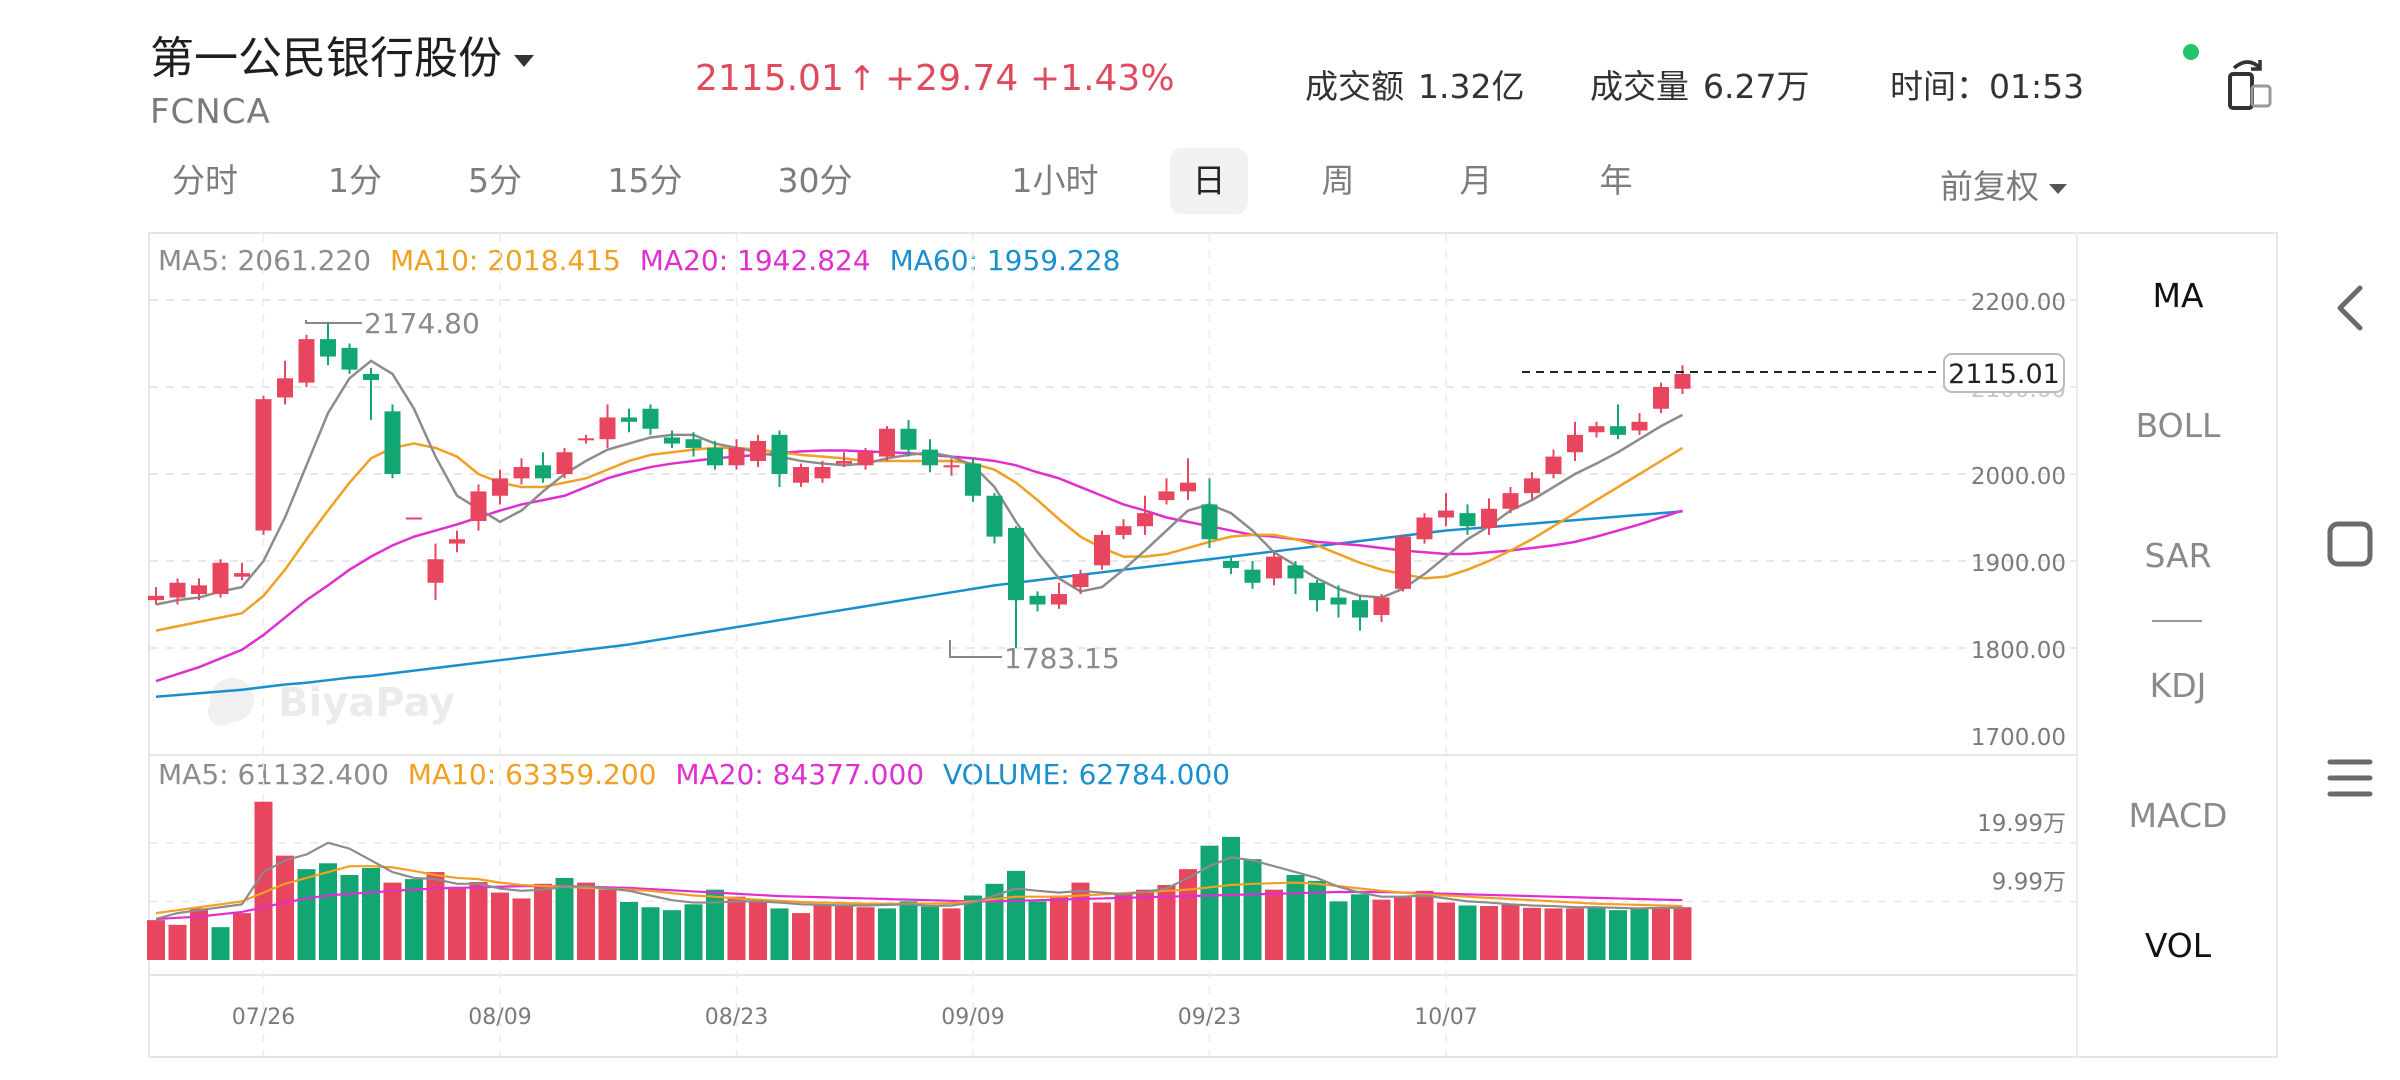 This screenshot has height=1080, width=2400. I want to click on legend-ma5: MA5: 2061.220, so click(265, 260).